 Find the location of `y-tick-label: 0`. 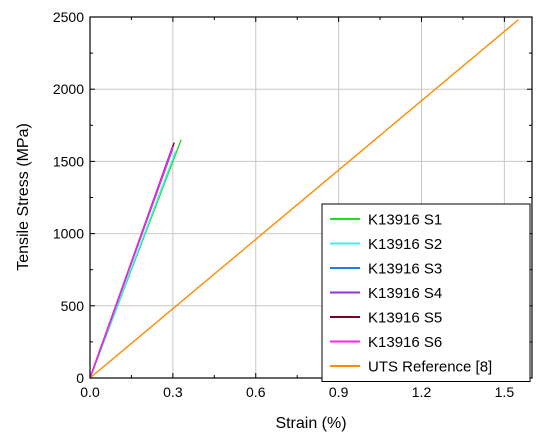

y-tick-label: 0 is located at coordinates (80, 378).